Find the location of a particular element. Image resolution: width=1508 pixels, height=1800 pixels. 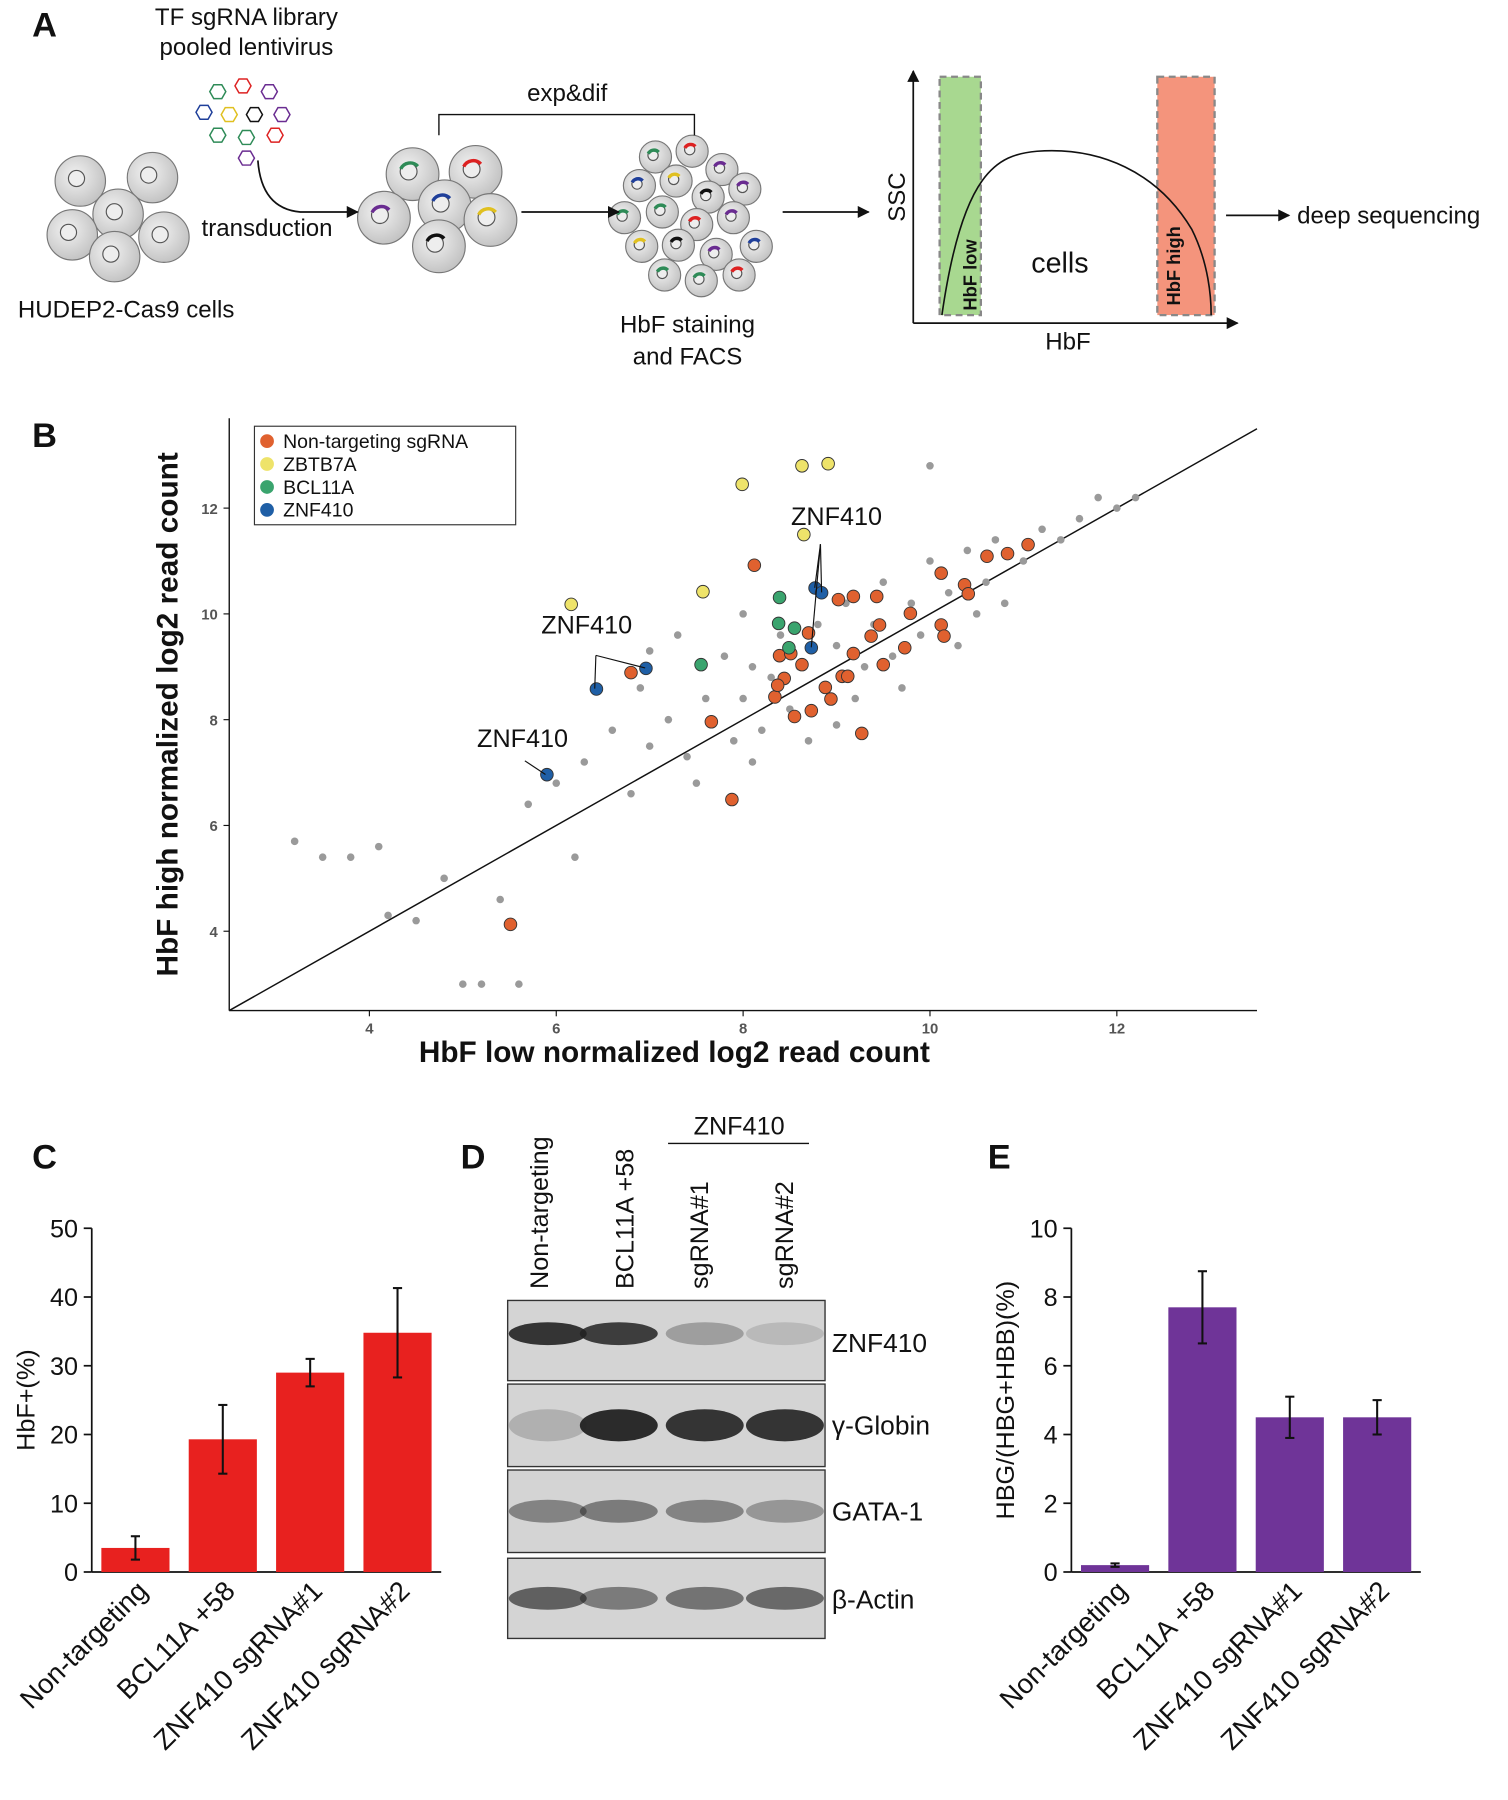

annotation: ZNF410 is located at coordinates (836, 517).